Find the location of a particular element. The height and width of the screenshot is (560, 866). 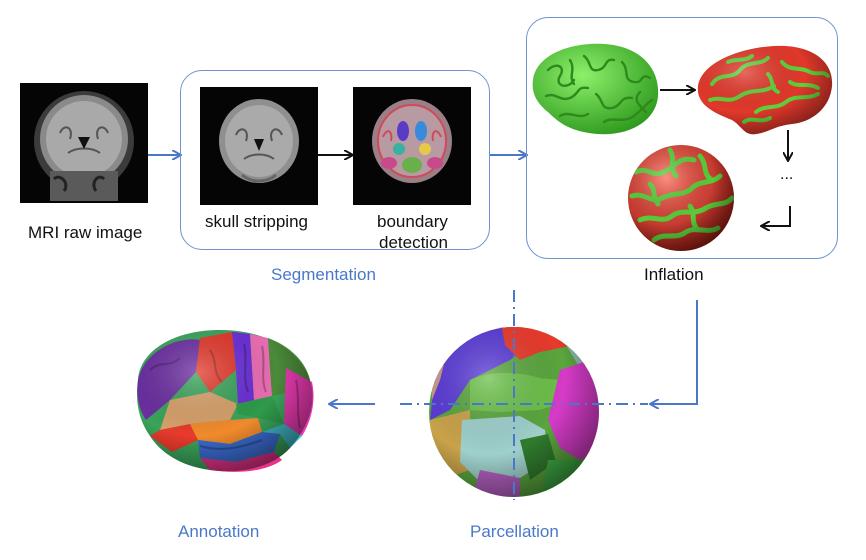

mri-raw-image is located at coordinates (84, 143).